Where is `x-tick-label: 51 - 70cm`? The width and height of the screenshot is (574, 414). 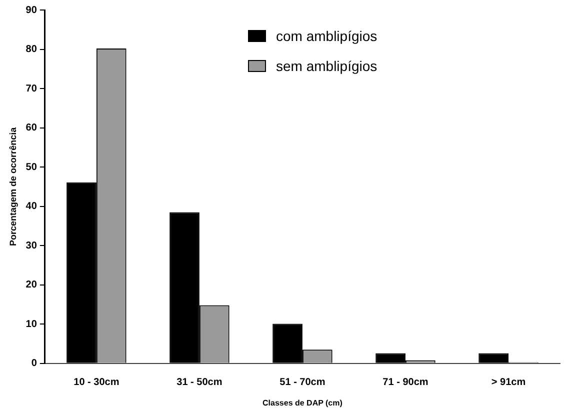 x-tick-label: 51 - 70cm is located at coordinates (303, 382).